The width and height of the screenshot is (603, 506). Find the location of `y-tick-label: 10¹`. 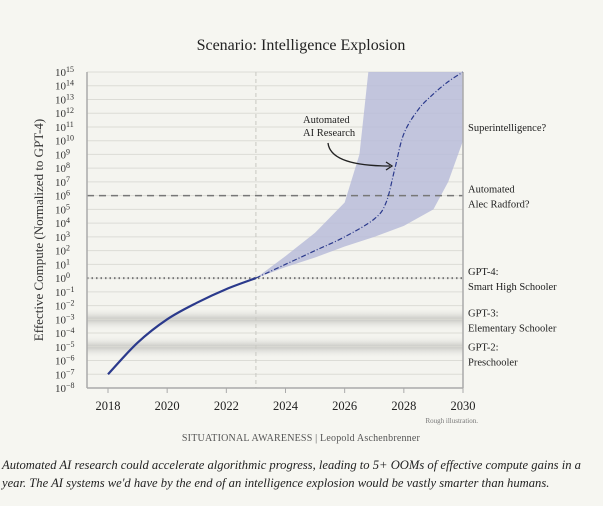

y-tick-label: 10¹ is located at coordinates (62, 264).